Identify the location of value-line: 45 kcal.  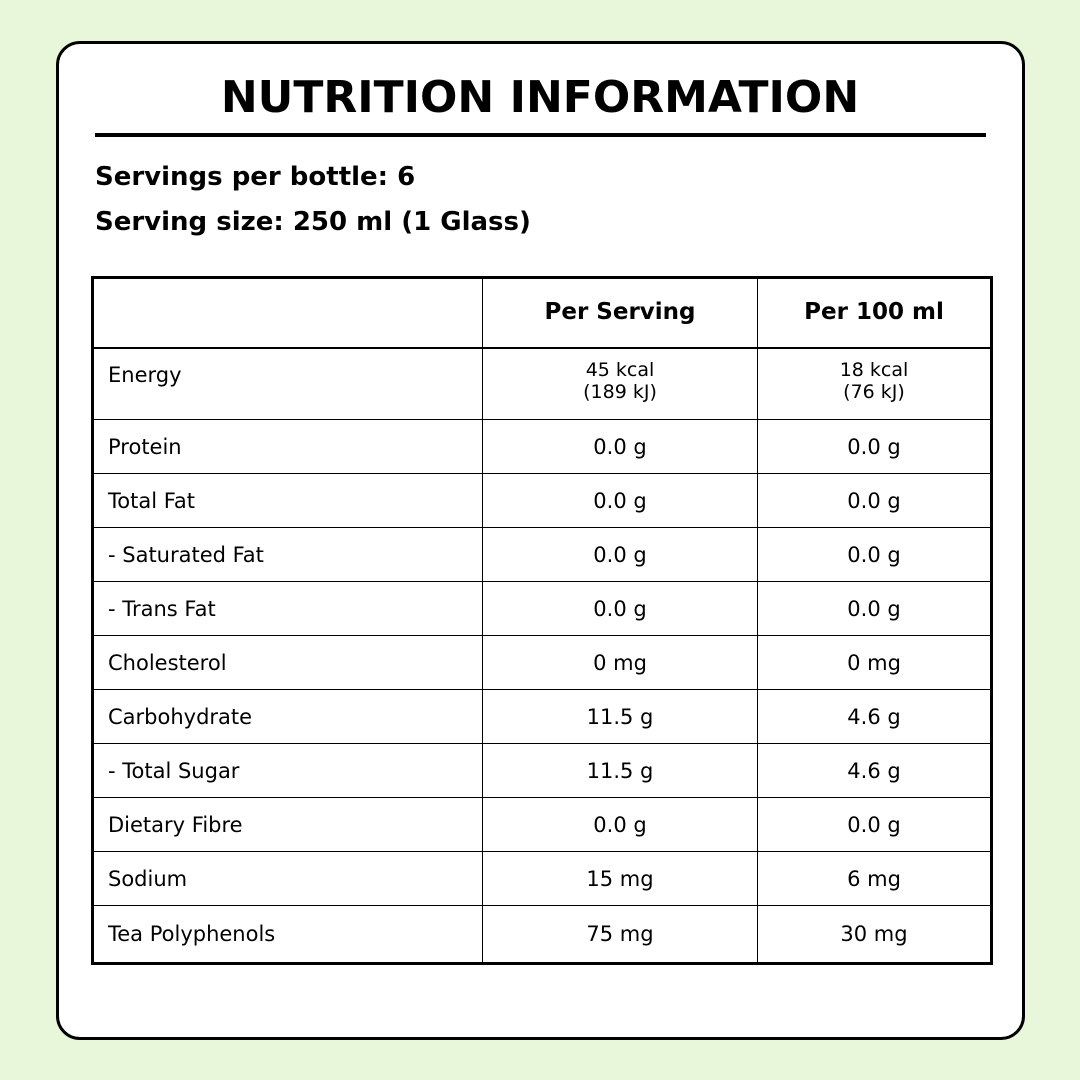
(620, 369).